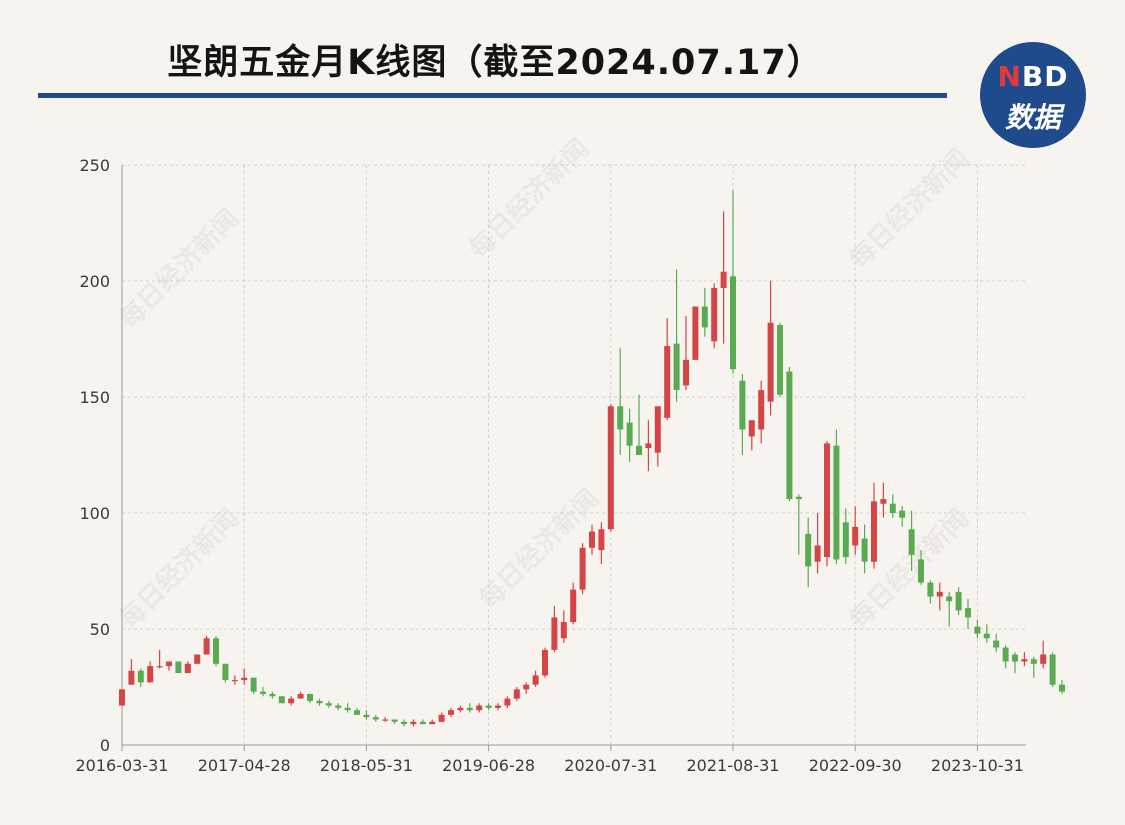  Describe the element at coordinates (610, 765) in the screenshot. I see `x-tick-label: 2020-07-31` at that location.